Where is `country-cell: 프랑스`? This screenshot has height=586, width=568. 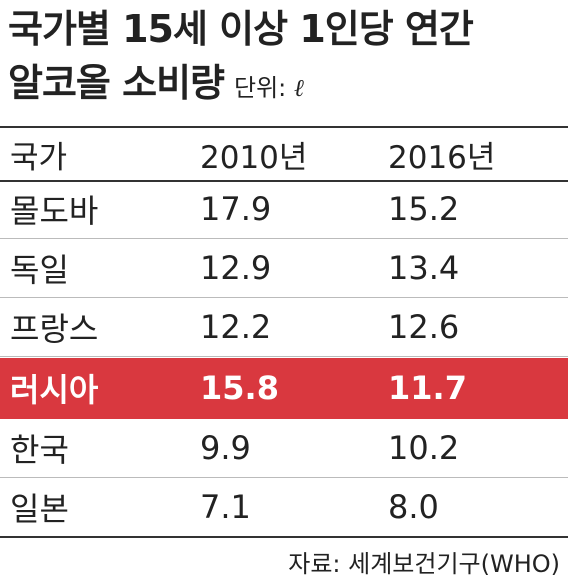
country-cell: 프랑스 is located at coordinates (54, 329).